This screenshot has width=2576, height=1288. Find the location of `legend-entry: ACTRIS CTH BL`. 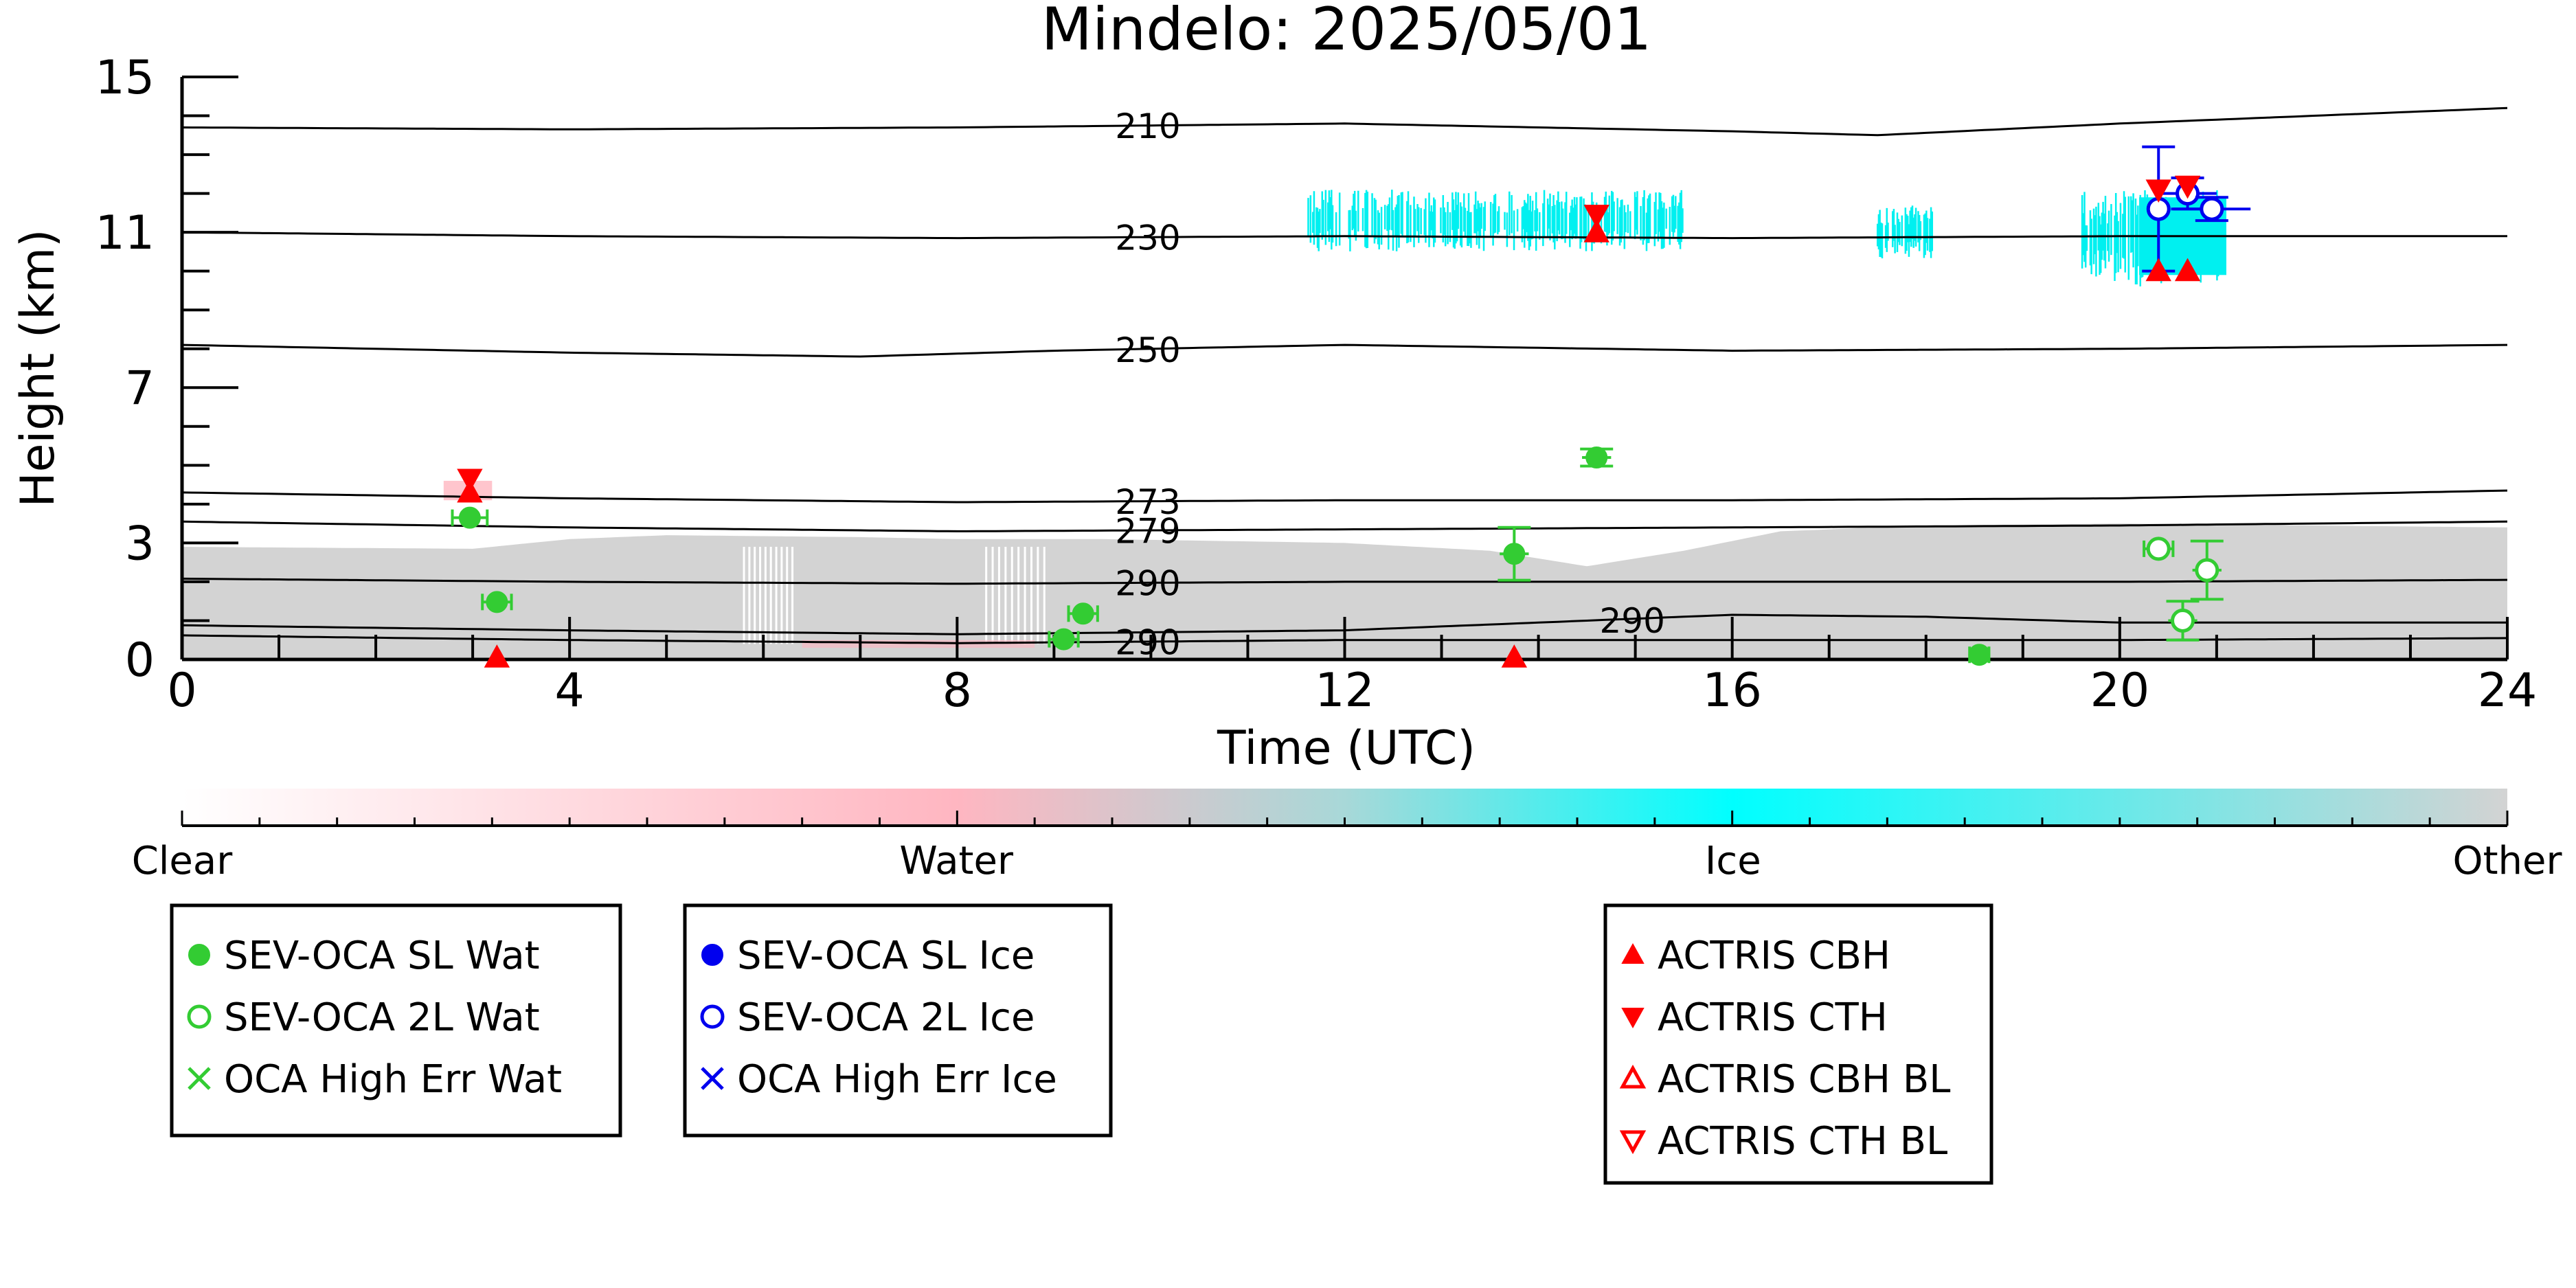

legend-entry: ACTRIS CTH BL is located at coordinates (1802, 1141).